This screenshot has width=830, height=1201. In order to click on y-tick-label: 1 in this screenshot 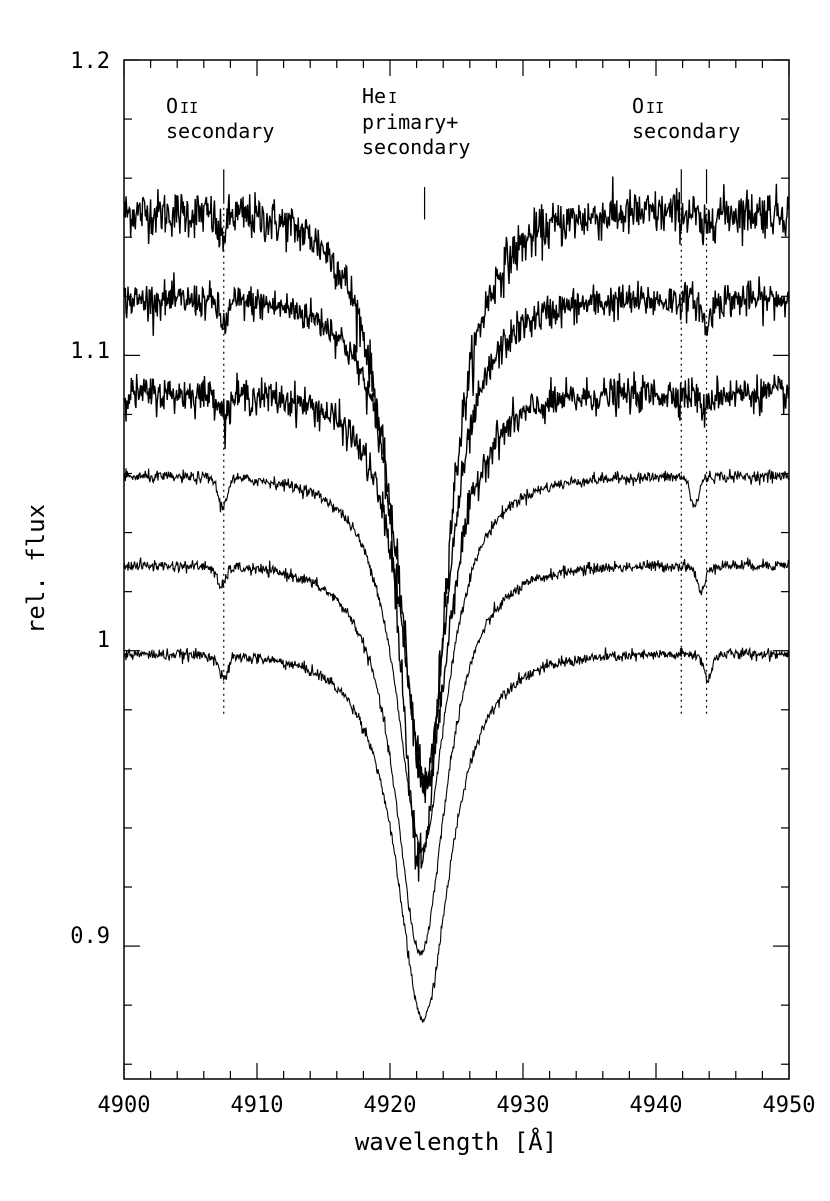, I will do `click(103, 640)`.